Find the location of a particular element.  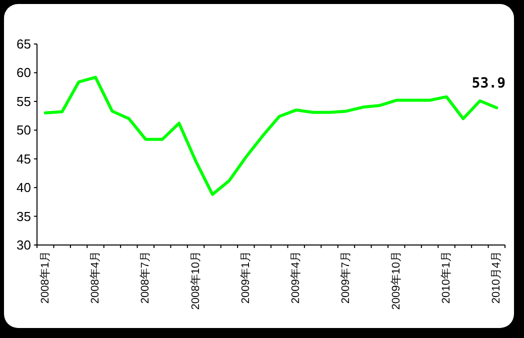

x-tick-label: 2010月4月 is located at coordinates (496, 277).